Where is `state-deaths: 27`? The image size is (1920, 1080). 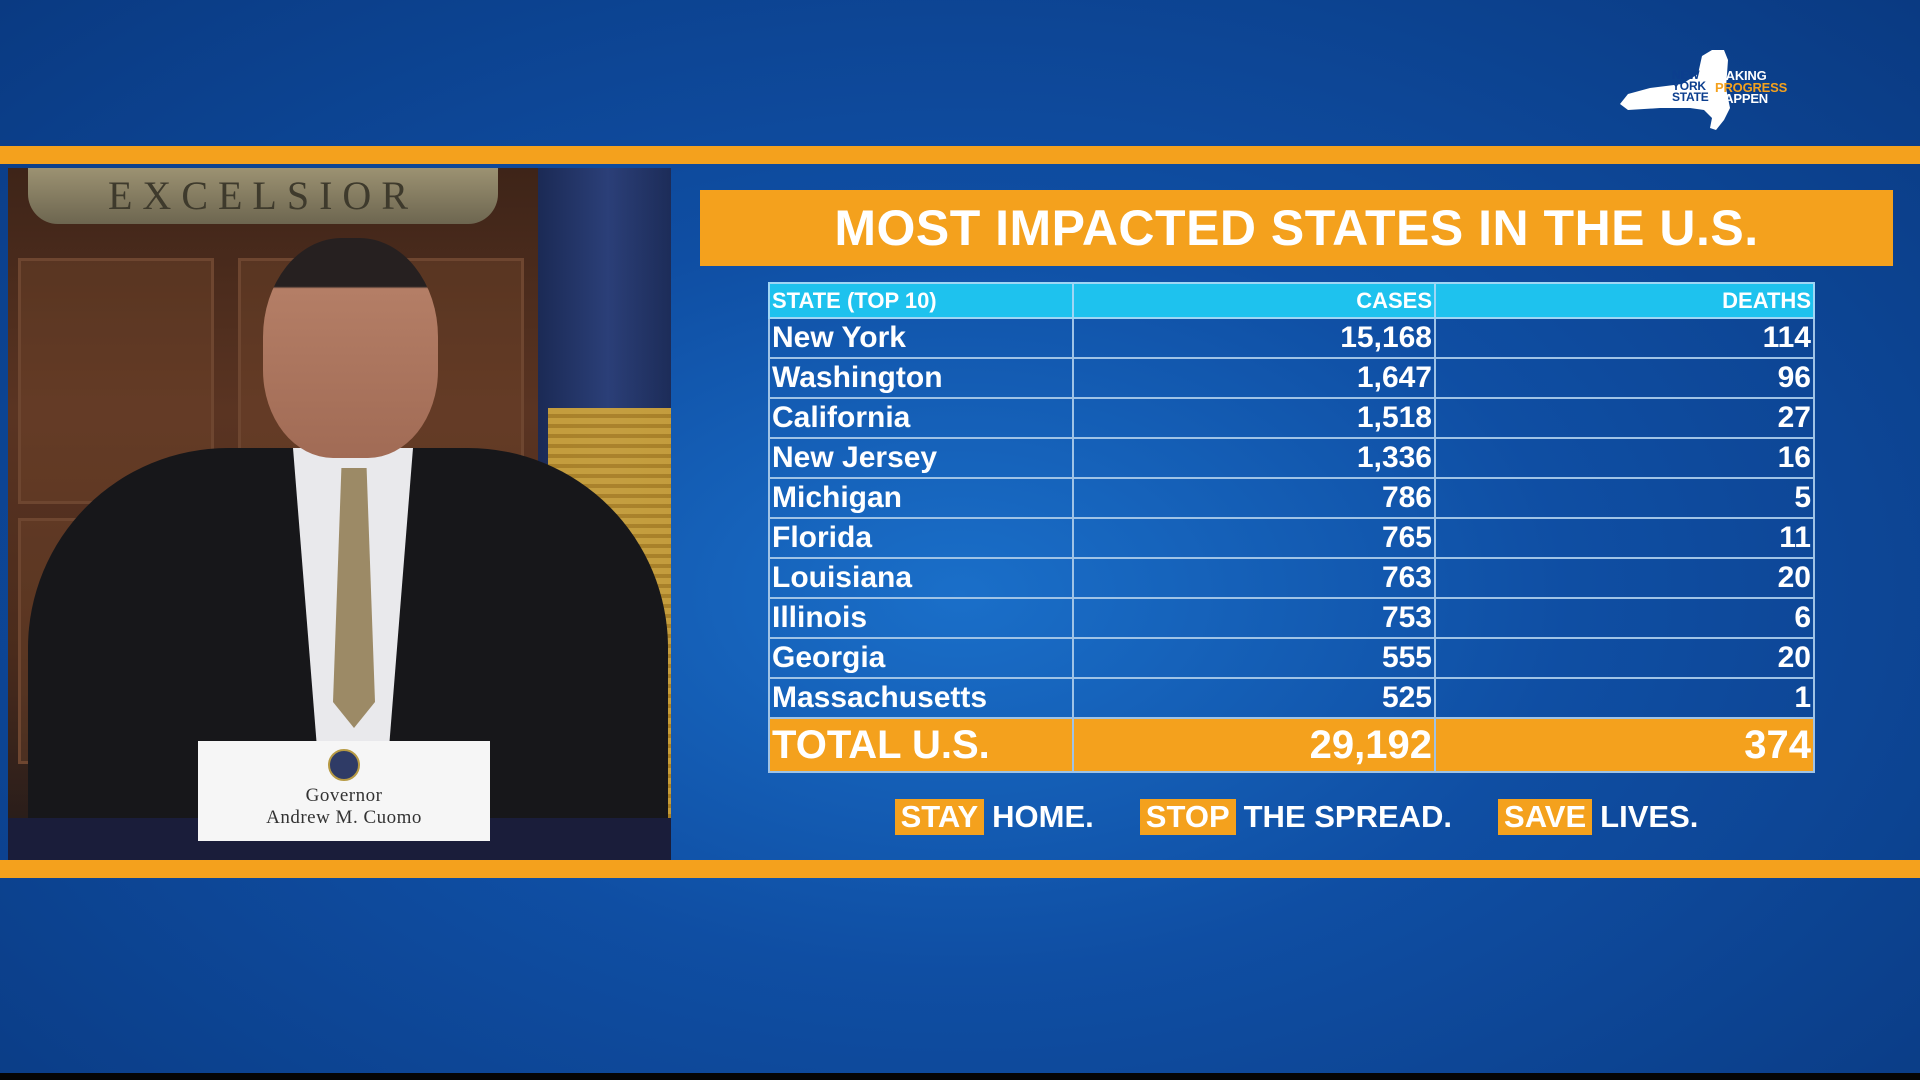 state-deaths: 27 is located at coordinates (1624, 418).